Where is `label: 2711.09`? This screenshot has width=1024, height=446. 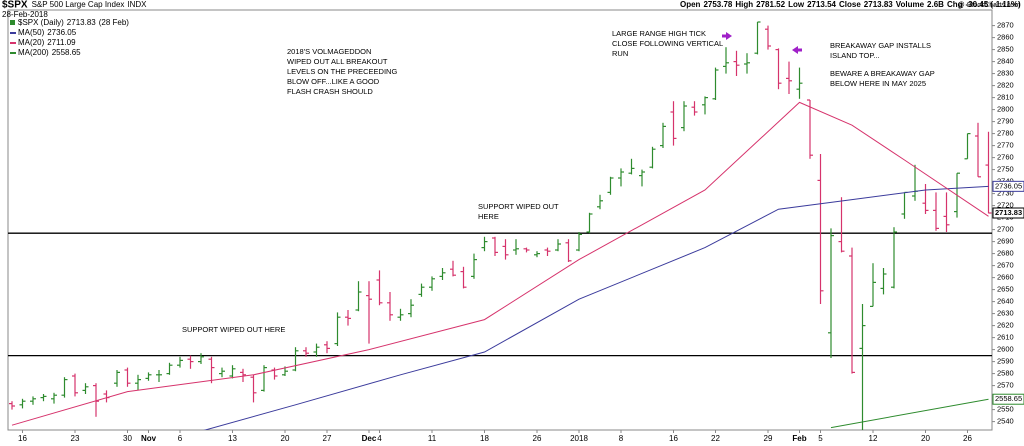
label: 2711.09 is located at coordinates (61, 42).